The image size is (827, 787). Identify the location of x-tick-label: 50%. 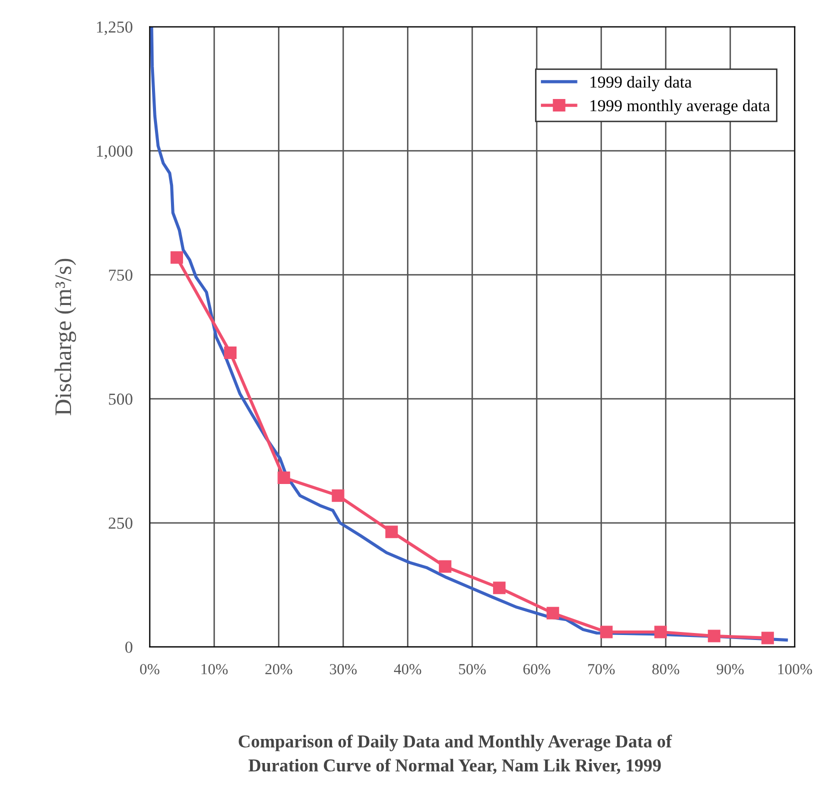
(472, 669).